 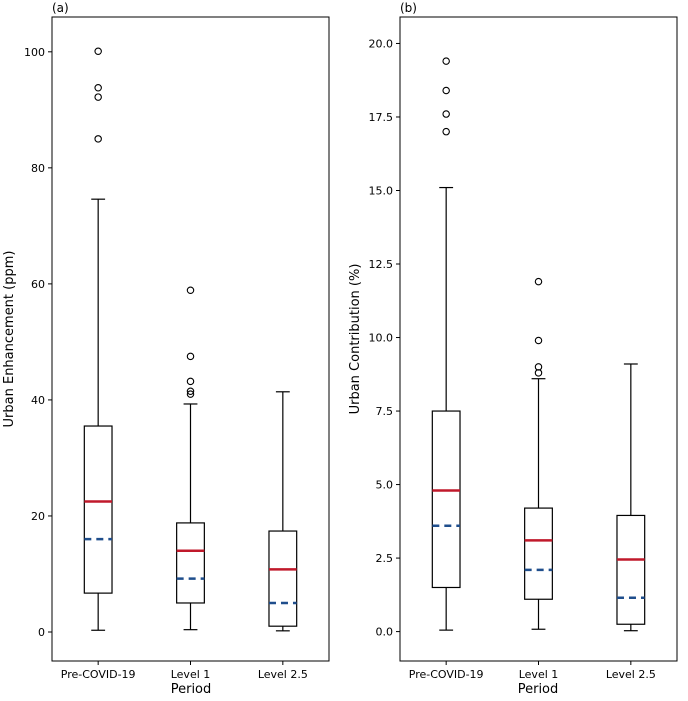 I want to click on y-tick-label: 20.0, so click(x=381, y=43).